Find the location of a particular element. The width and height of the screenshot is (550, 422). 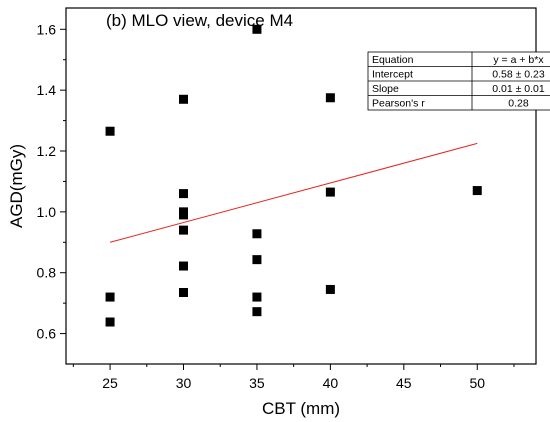

y-tick-label: 0.8 is located at coordinates (47, 273).